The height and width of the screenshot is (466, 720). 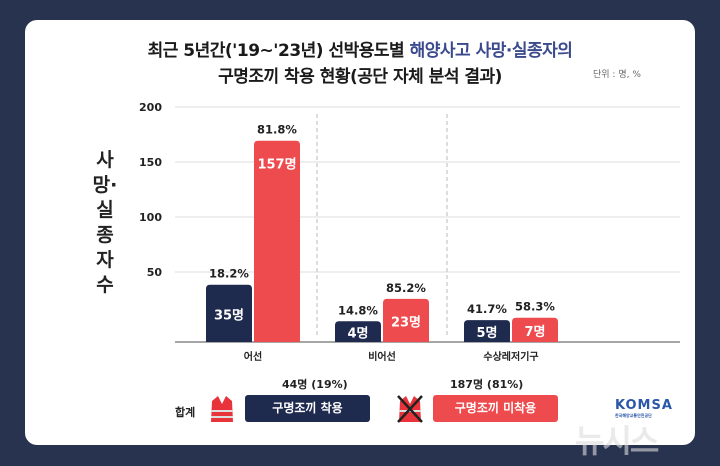 I want to click on legend-not-worn: 구명조끼 미착용, so click(x=495, y=408).